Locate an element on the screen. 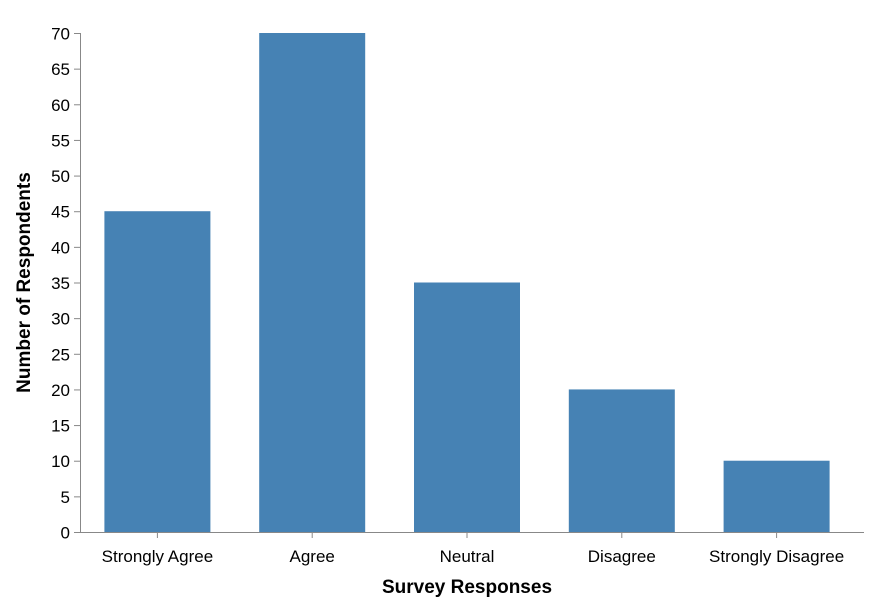  y-axis: 0 5 10 15 20 25 30 35 40 45 50 55 60 65 70 is located at coordinates (66, 284).